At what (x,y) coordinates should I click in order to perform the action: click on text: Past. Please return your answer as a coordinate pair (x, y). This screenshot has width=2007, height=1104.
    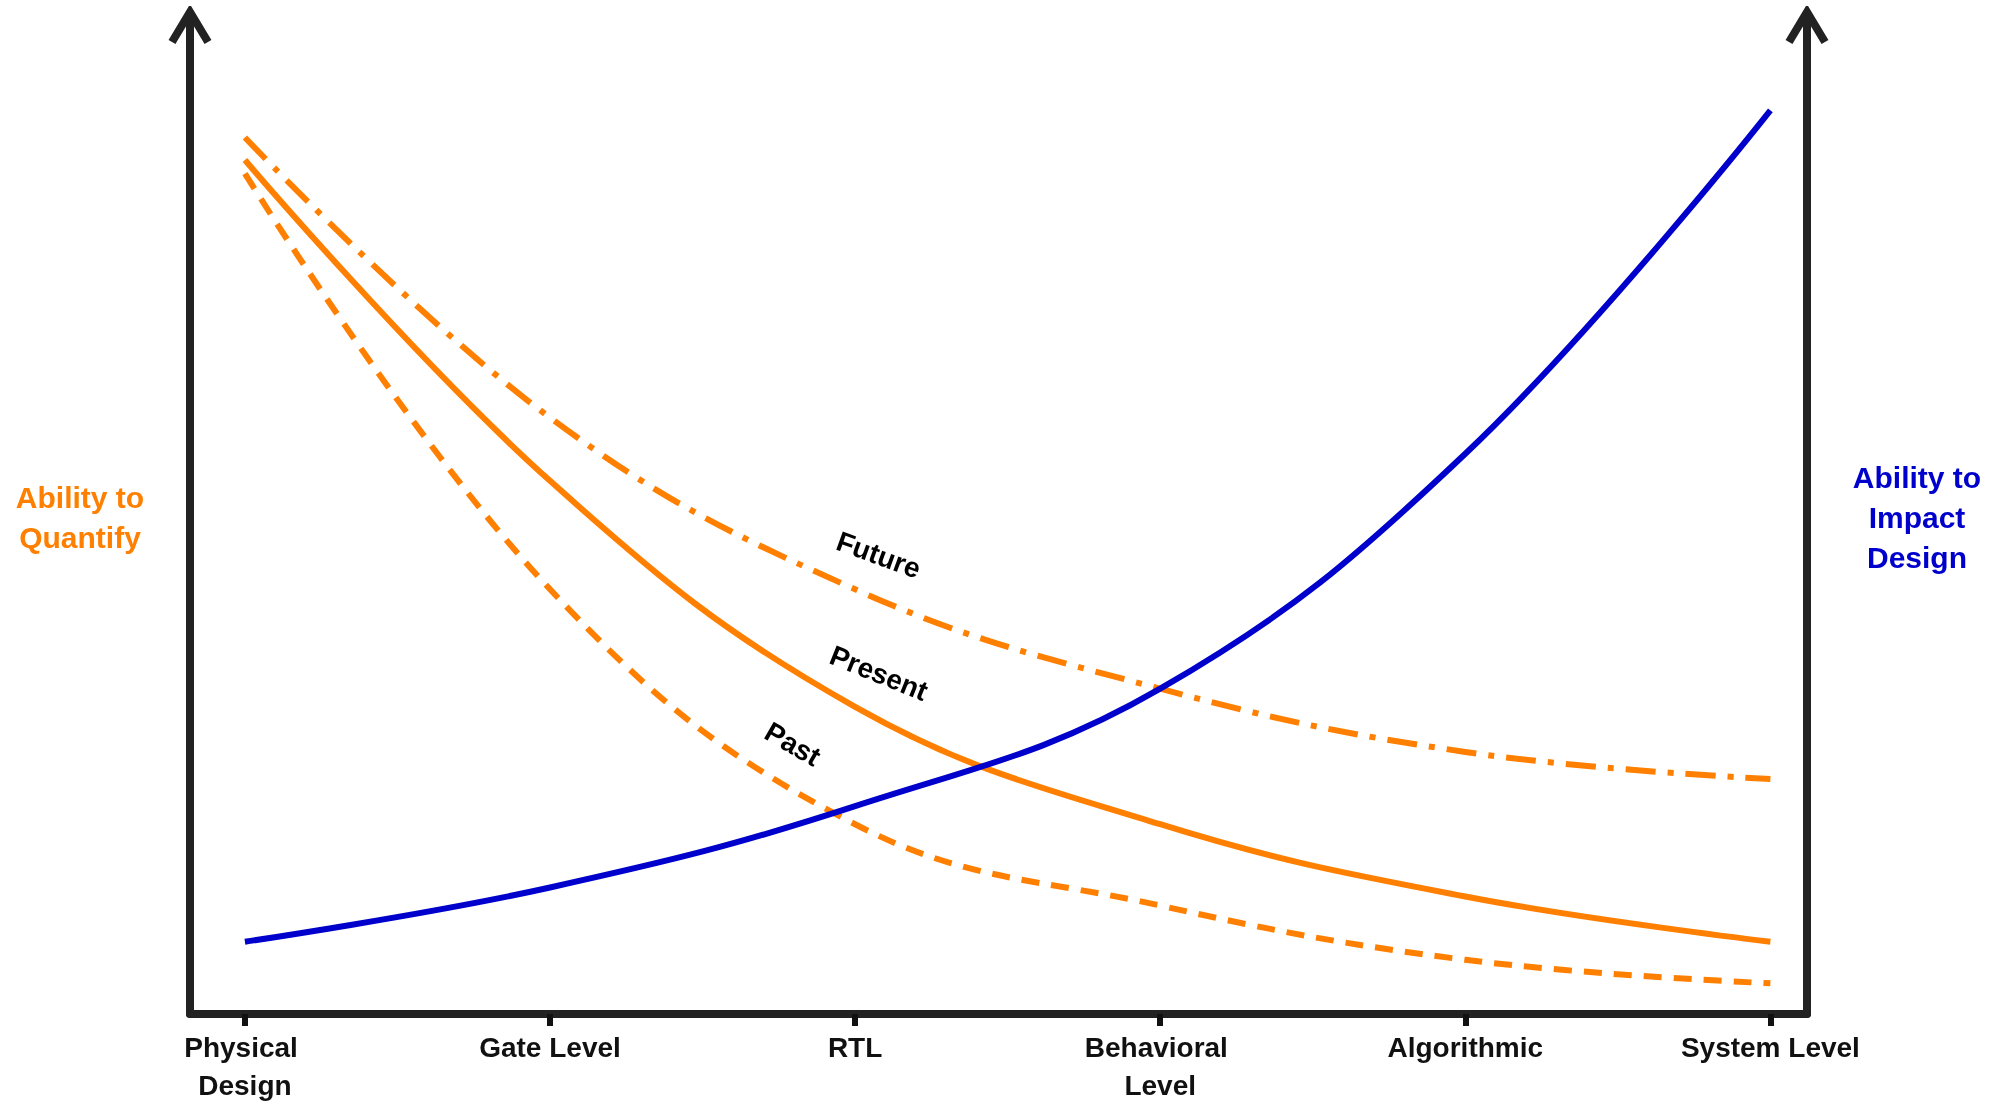
    Looking at the image, I should click on (793, 744).